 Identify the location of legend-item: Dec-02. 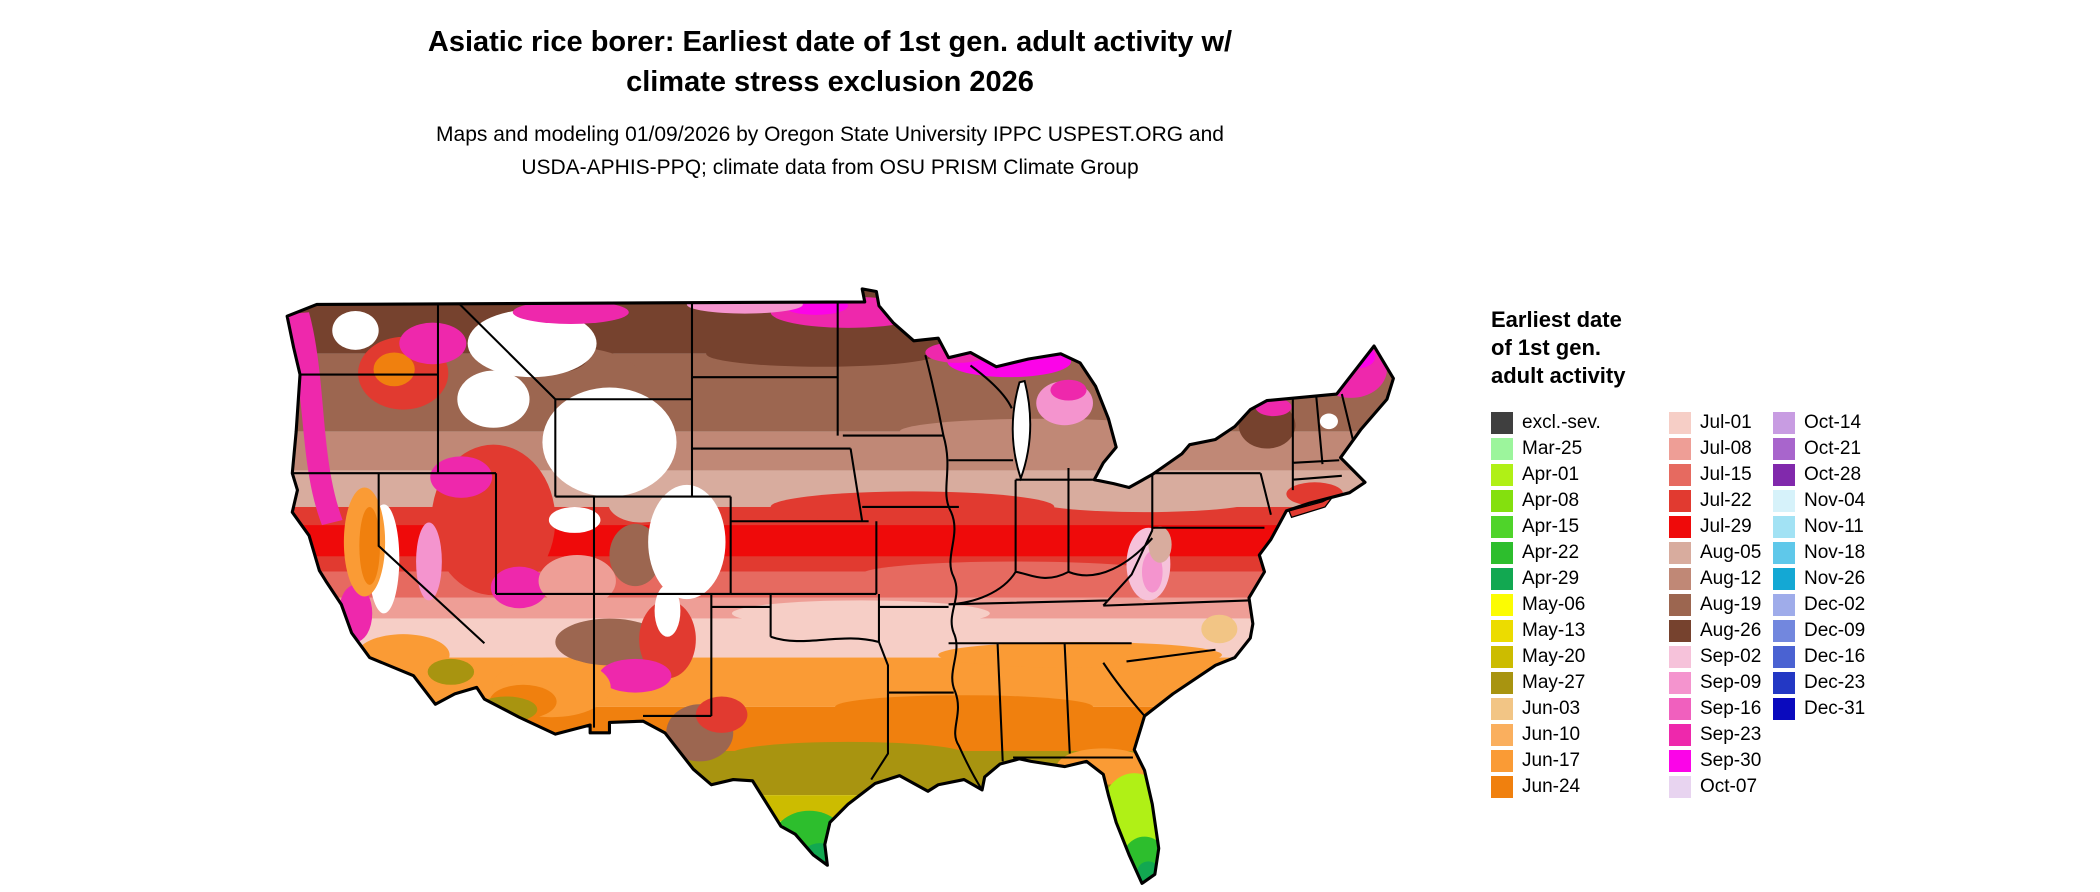
(1819, 605).